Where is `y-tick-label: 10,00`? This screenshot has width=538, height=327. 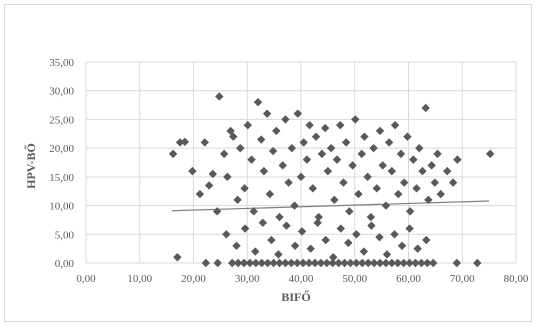 y-tick-label: 10,00 is located at coordinates (61, 207).